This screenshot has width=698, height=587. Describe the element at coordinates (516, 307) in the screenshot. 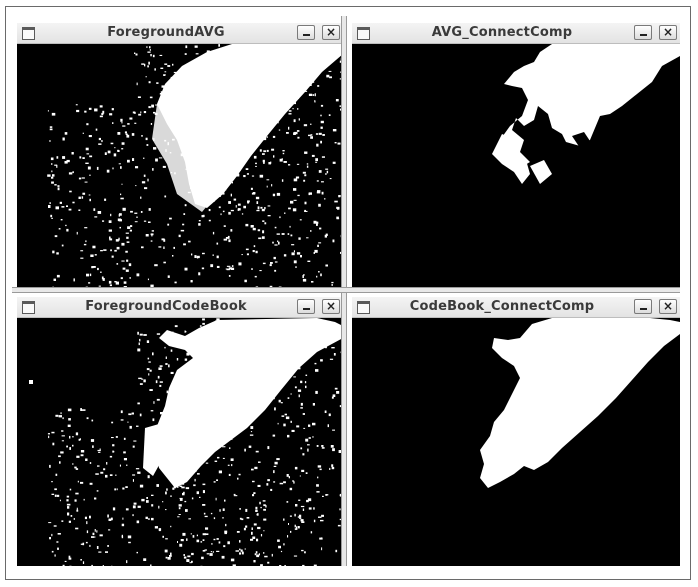

I see `window-titlebar: CodeBook_ConnectComp ×` at that location.